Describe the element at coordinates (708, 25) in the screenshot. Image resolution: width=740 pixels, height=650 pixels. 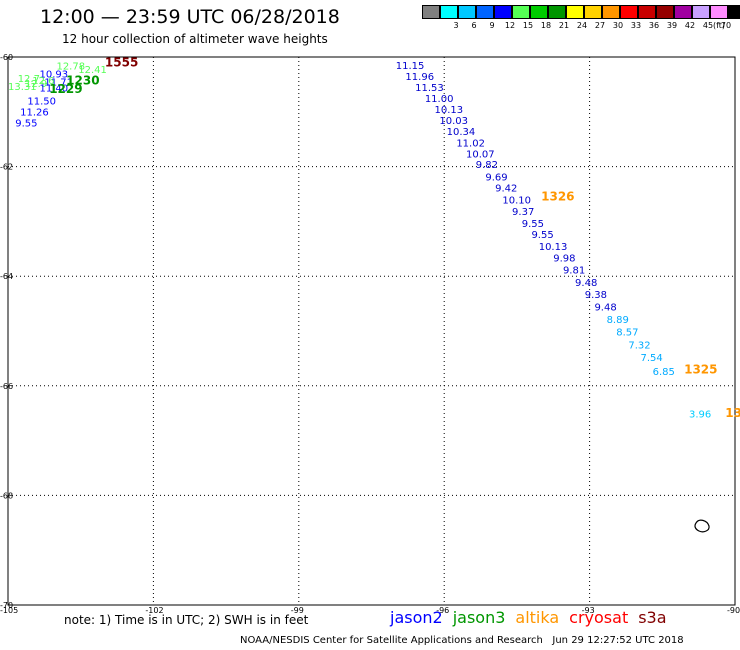
I see `colorbar-label: 45` at that location.